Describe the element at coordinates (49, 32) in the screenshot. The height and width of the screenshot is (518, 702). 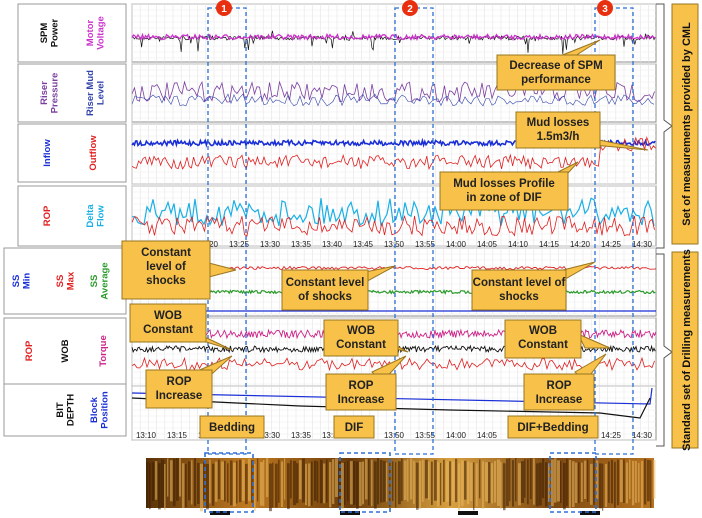
I see `label-spm-power: SPMPower` at that location.